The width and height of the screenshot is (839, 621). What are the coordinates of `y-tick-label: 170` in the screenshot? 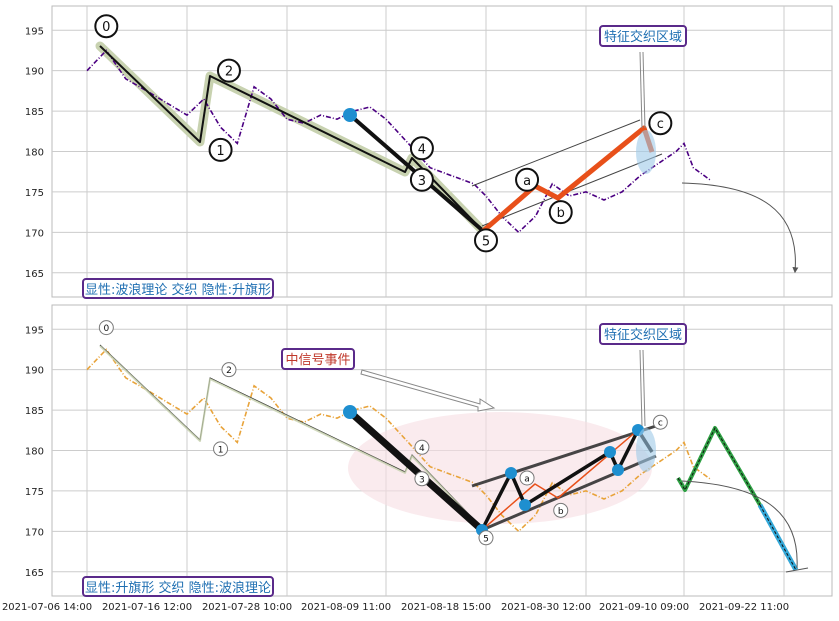 It's located at (34, 233).